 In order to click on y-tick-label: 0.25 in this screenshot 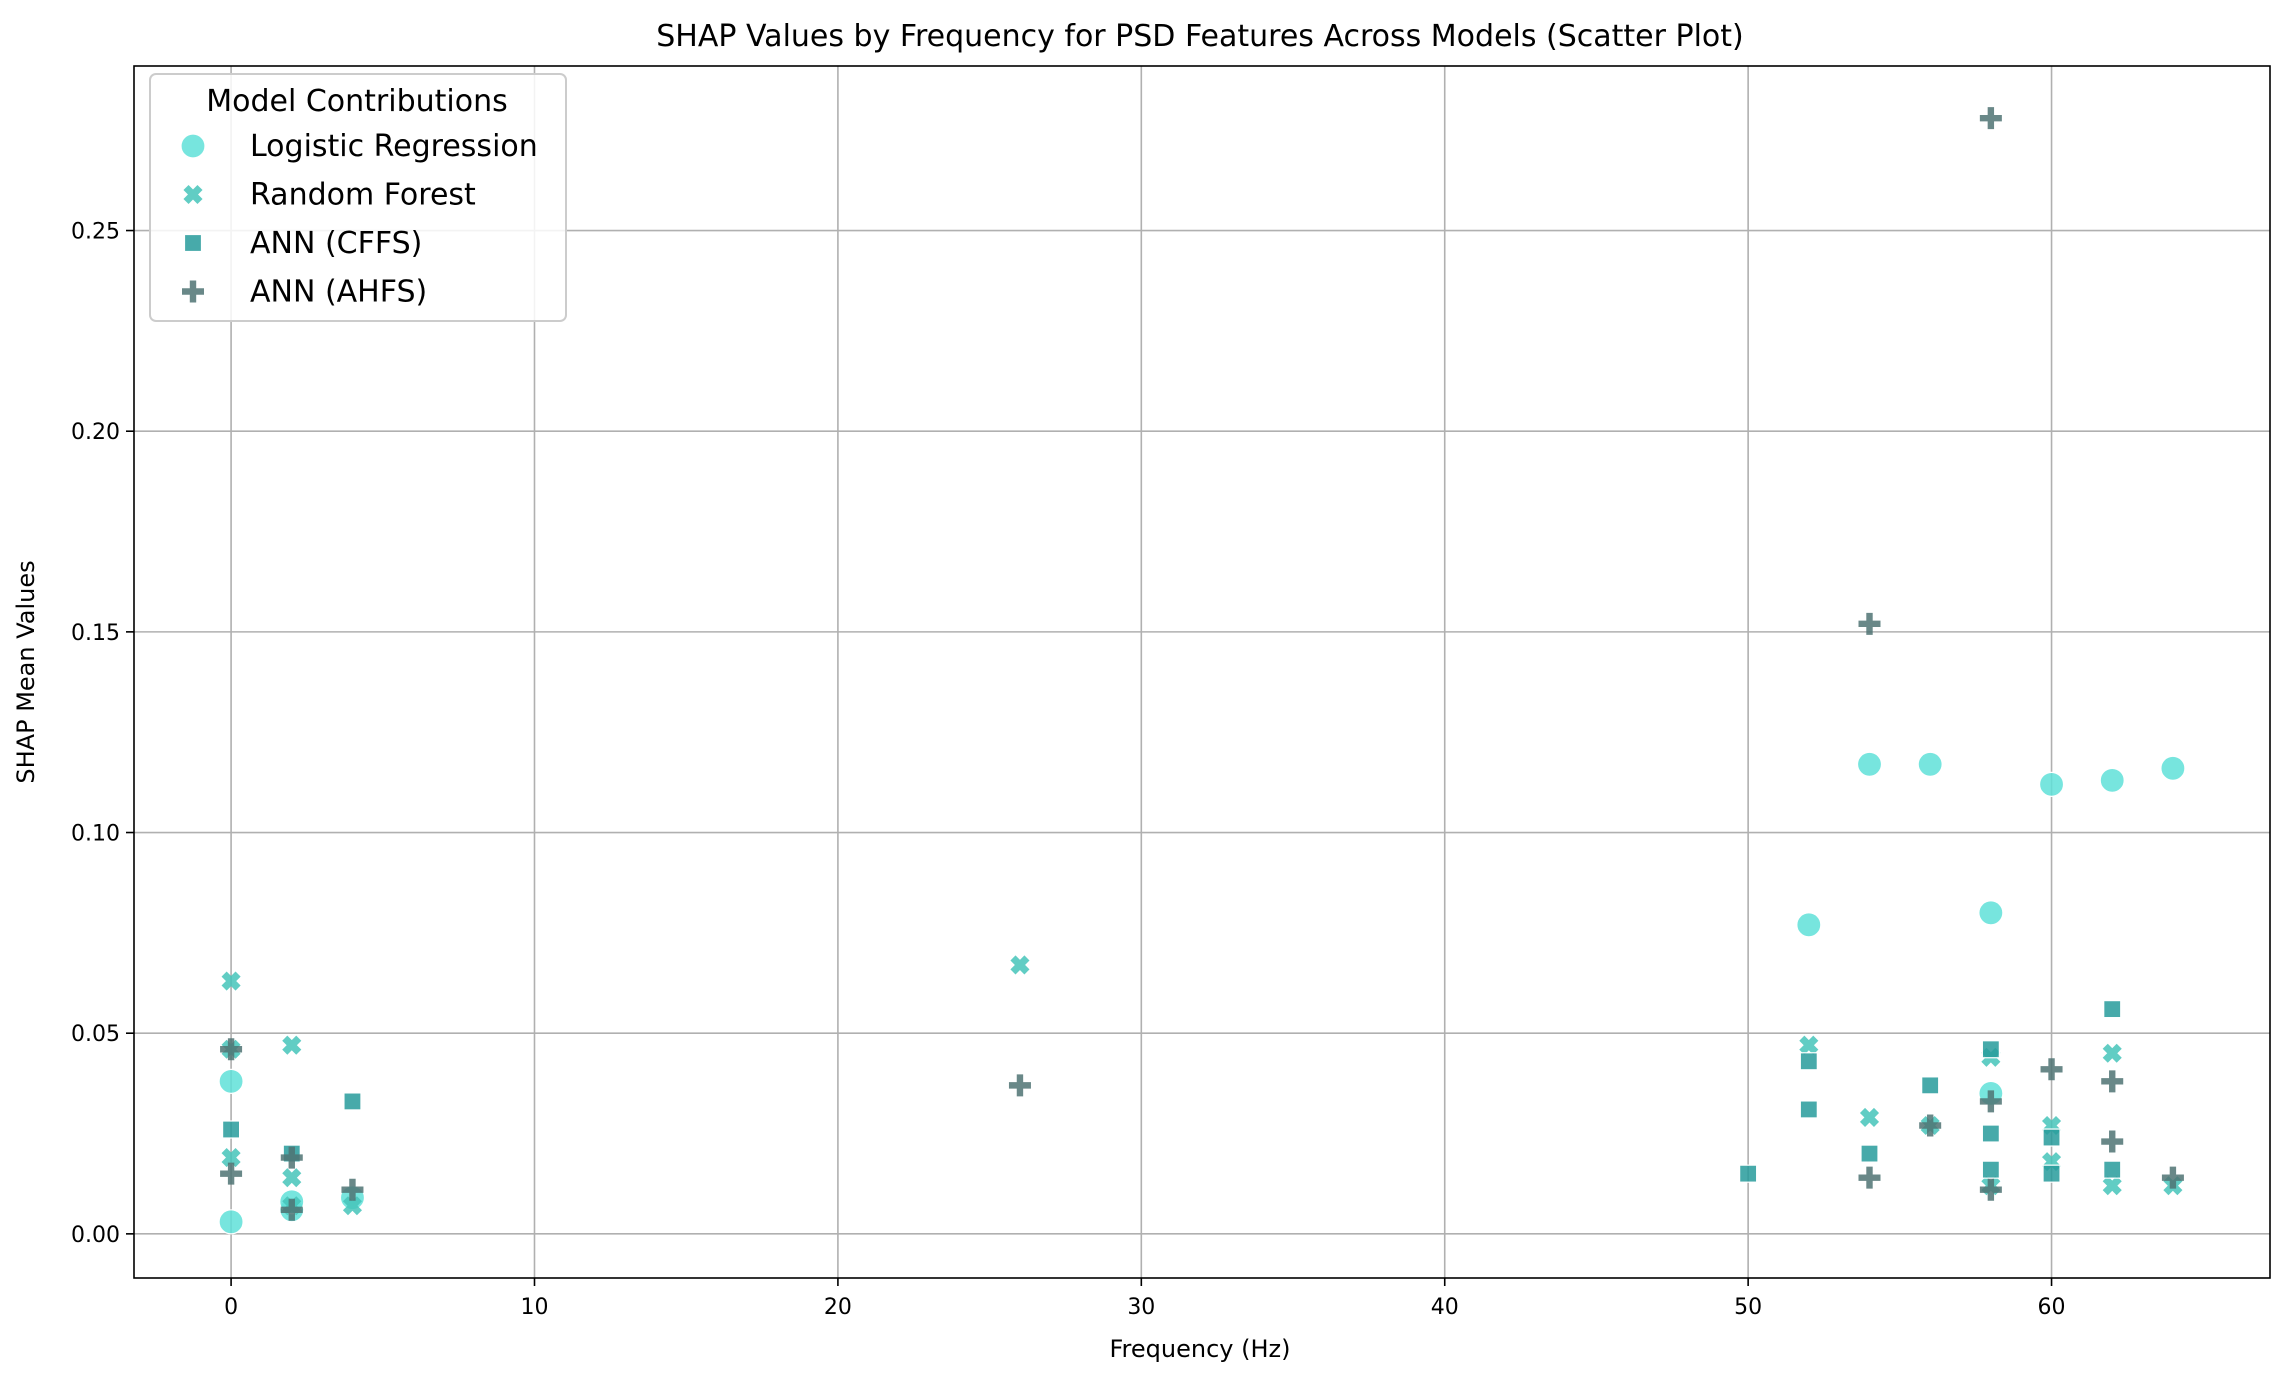, I will do `click(95, 232)`.